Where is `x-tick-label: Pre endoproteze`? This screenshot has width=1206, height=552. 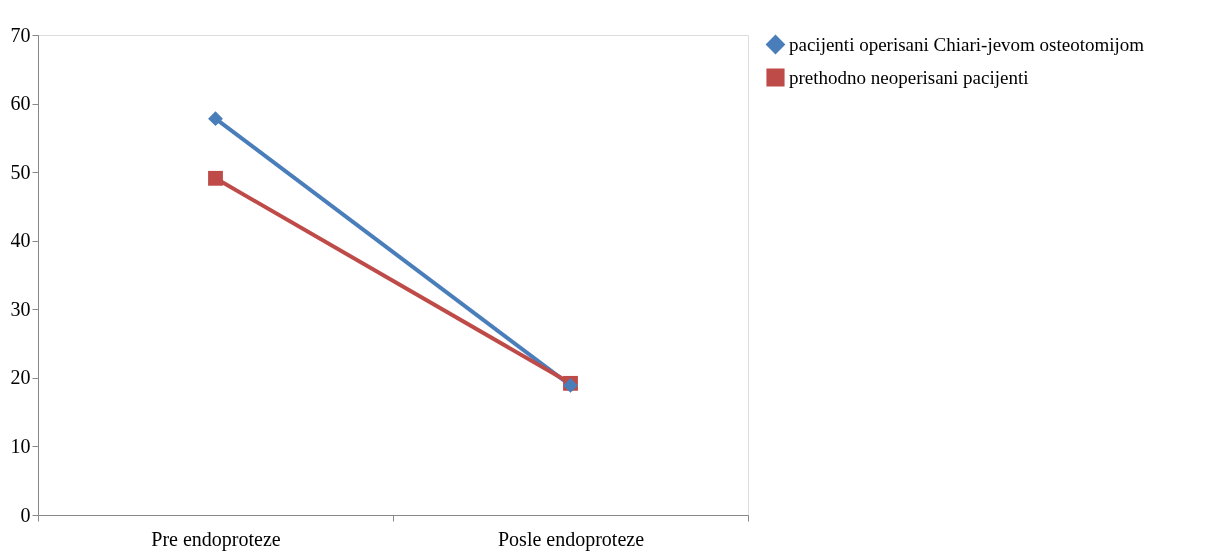 x-tick-label: Pre endoproteze is located at coordinates (216, 539).